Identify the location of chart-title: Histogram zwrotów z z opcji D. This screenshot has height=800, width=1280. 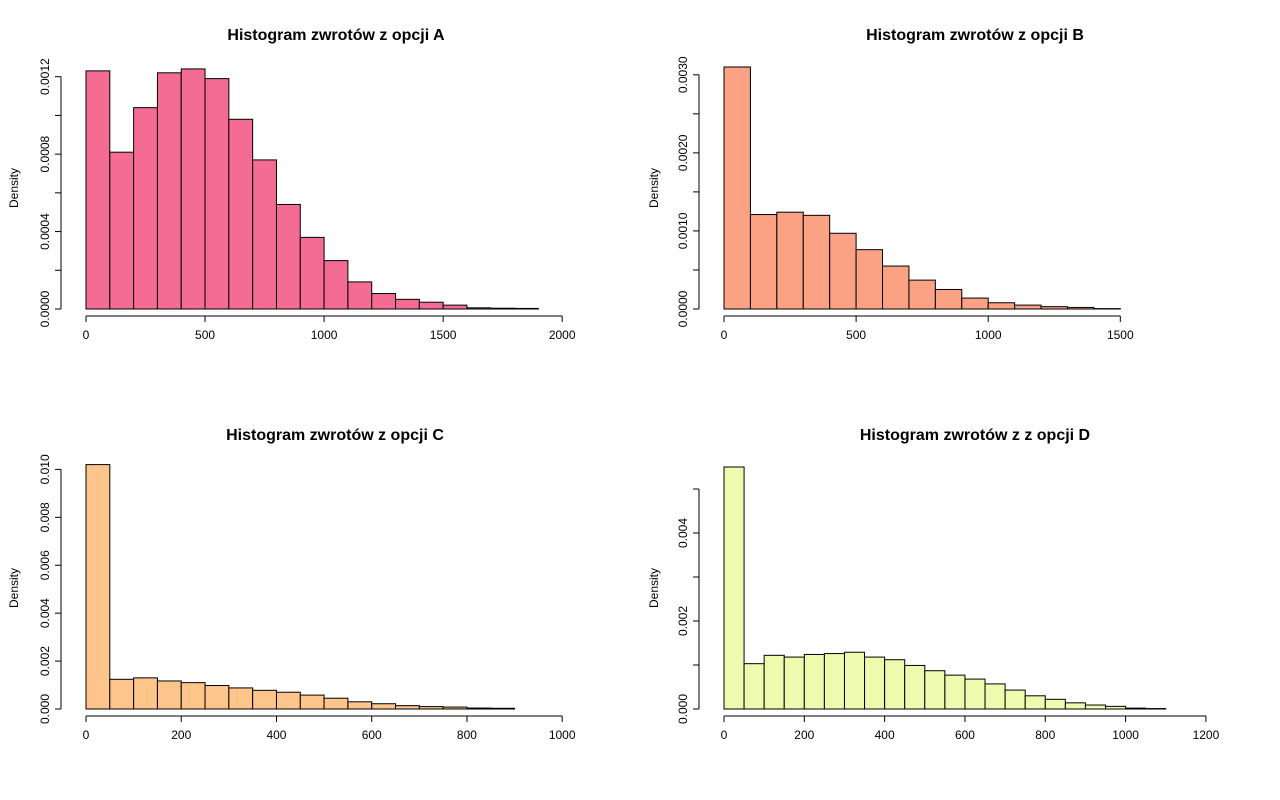
(975, 435).